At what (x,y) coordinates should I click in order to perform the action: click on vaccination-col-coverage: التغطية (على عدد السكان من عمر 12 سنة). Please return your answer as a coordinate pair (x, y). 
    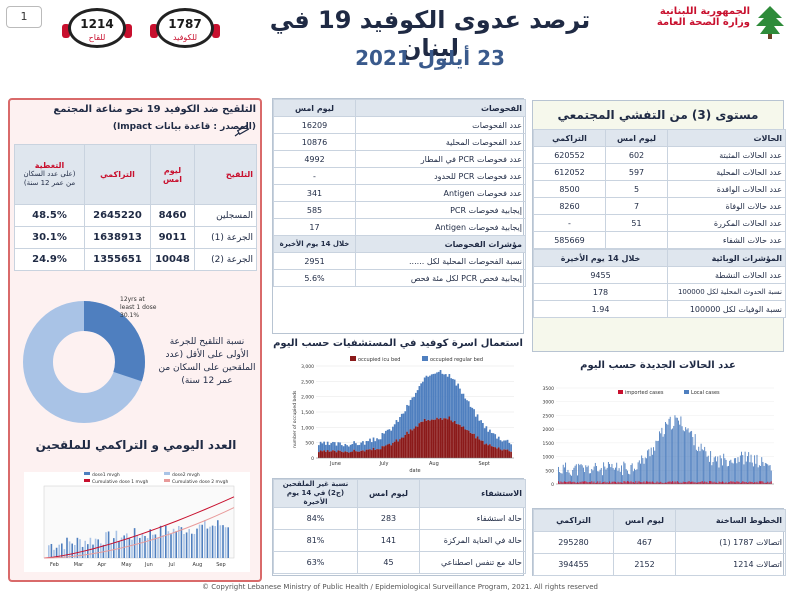
    Looking at the image, I should click on (49, 174).